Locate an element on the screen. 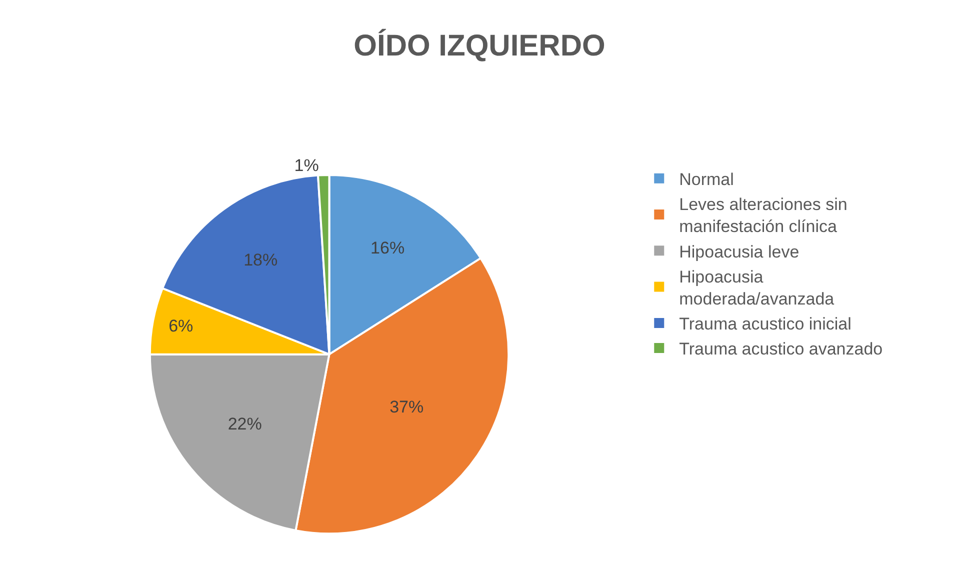 The height and width of the screenshot is (572, 959). data-label: 16% is located at coordinates (387, 248).